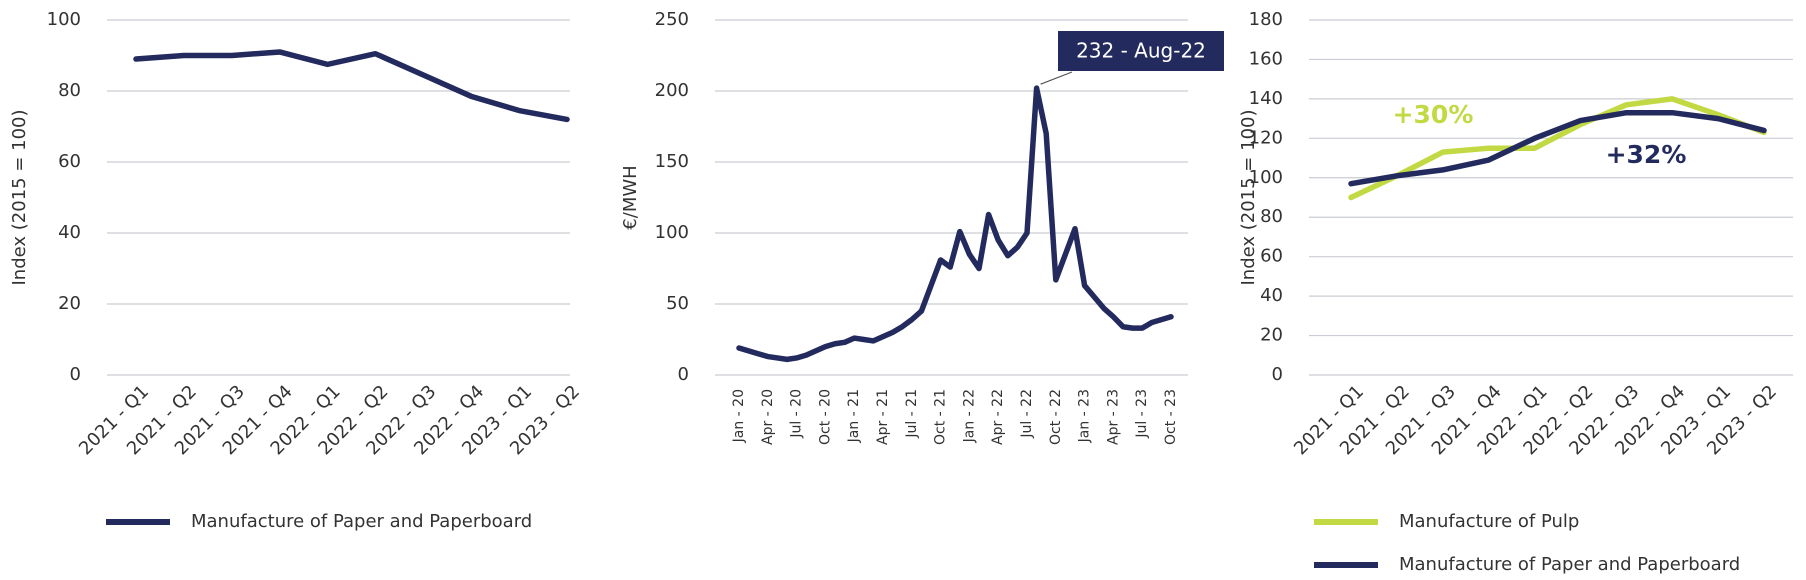 The width and height of the screenshot is (1806, 580). I want to click on x-tick-label: Apr - 23, so click(1113, 417).